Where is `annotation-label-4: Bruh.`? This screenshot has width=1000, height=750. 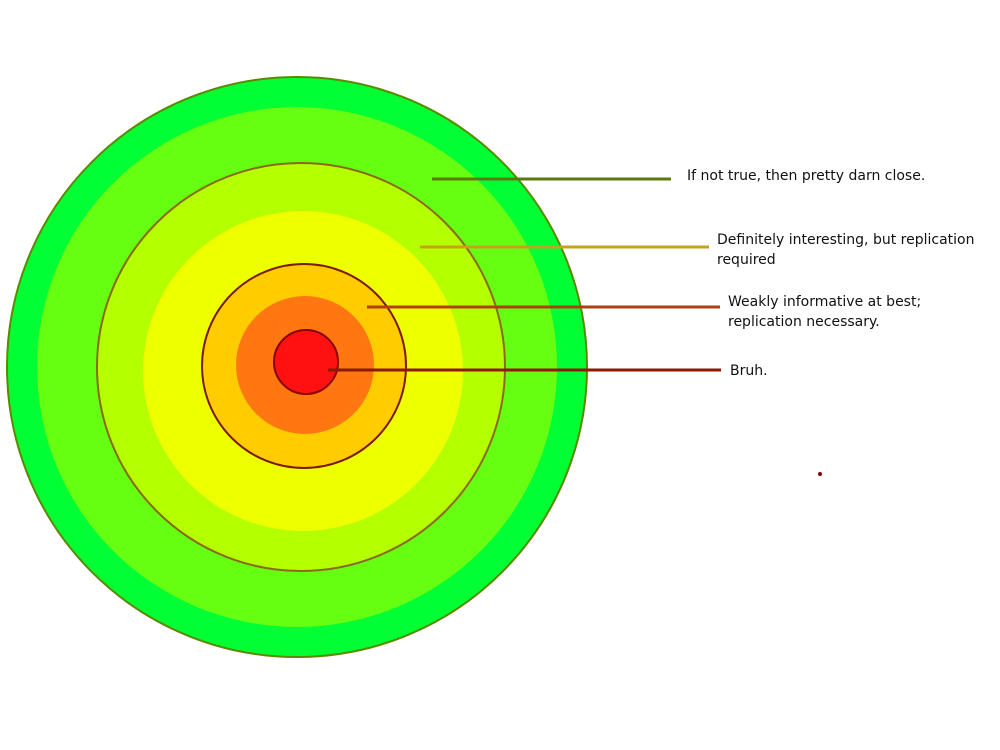 annotation-label-4: Bruh. is located at coordinates (749, 371).